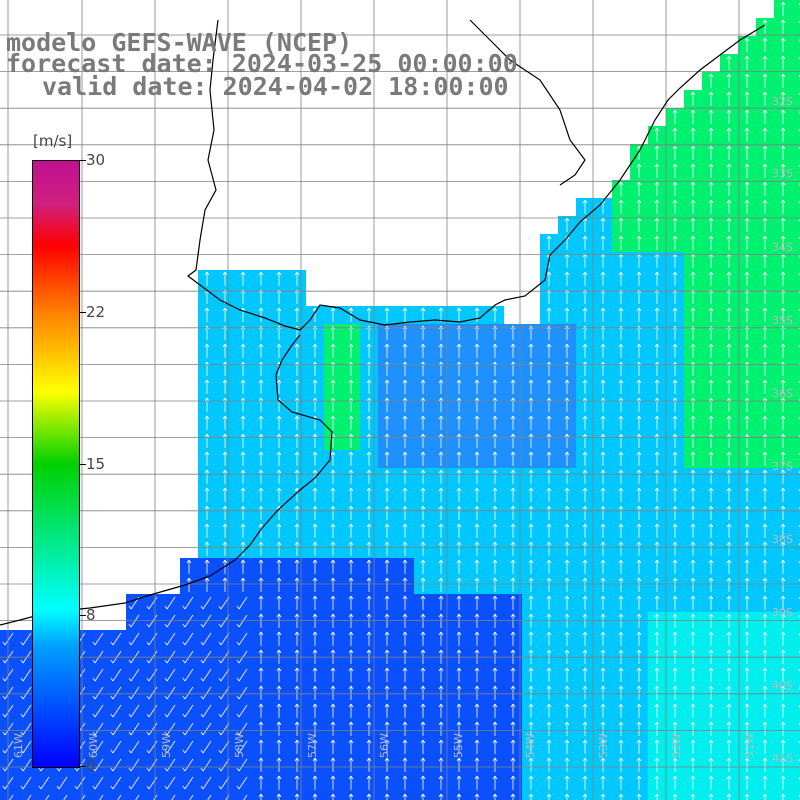 This screenshot has height=800, width=800. I want to click on longitude-label: 52W, so click(676, 745).